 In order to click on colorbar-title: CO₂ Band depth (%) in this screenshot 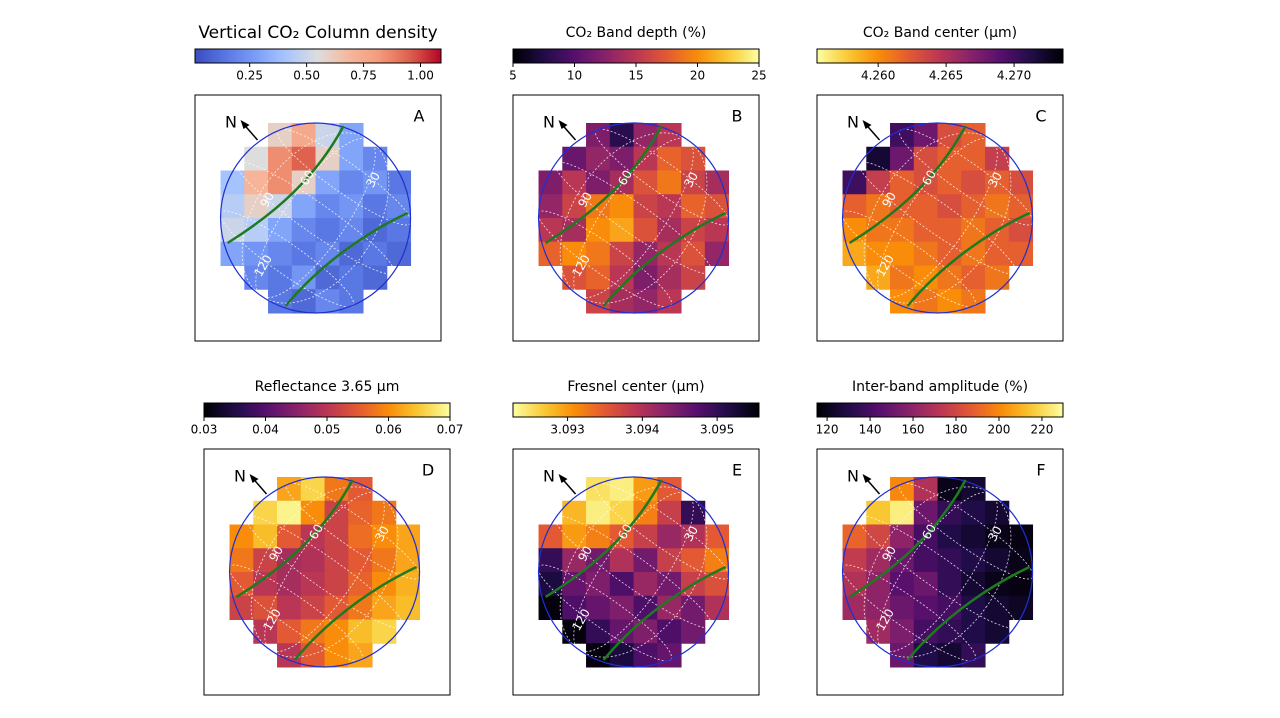, I will do `click(636, 33)`.